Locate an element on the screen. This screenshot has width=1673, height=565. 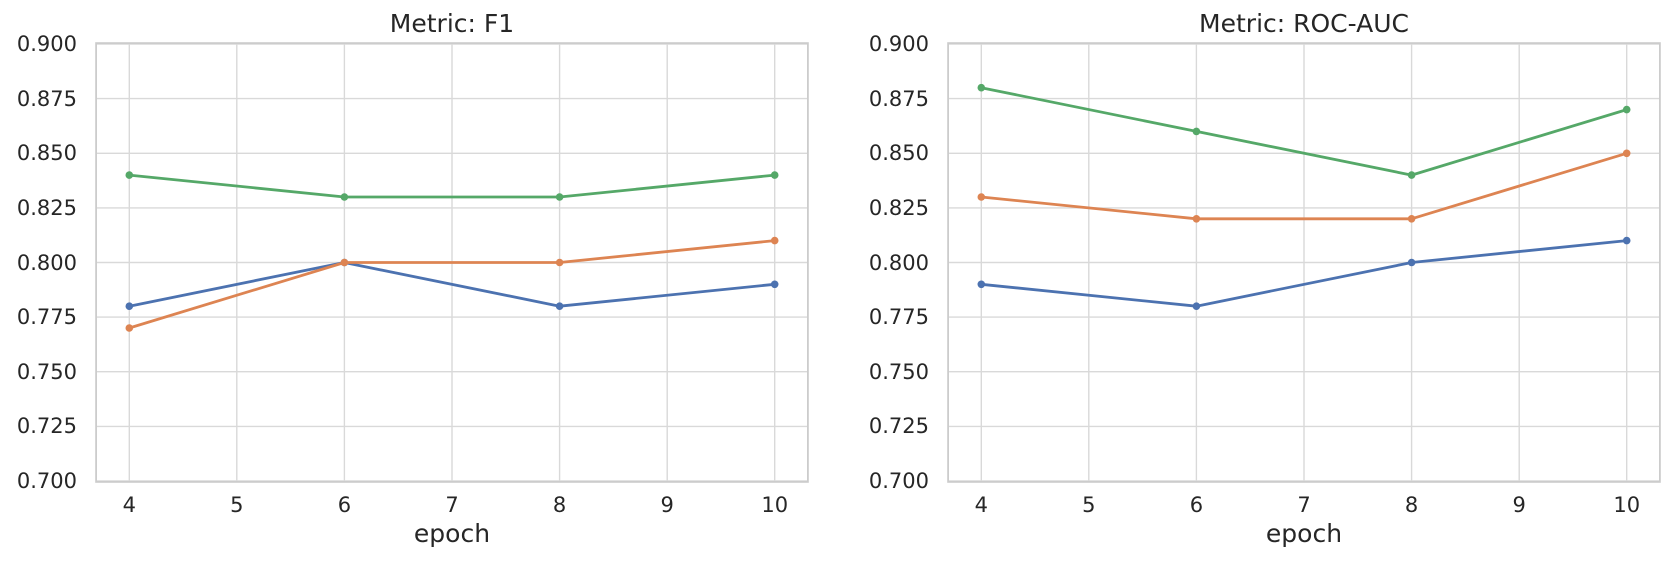
chart-title-f1: Metric: F1 is located at coordinates (452, 23).